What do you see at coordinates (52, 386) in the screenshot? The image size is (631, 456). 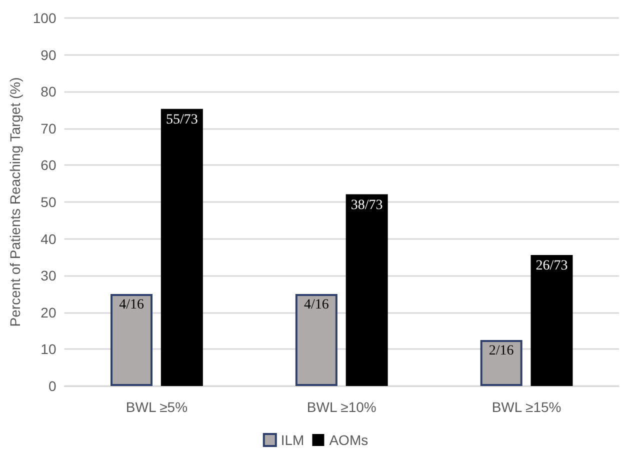 I see `y-tick-label: 0` at bounding box center [52, 386].